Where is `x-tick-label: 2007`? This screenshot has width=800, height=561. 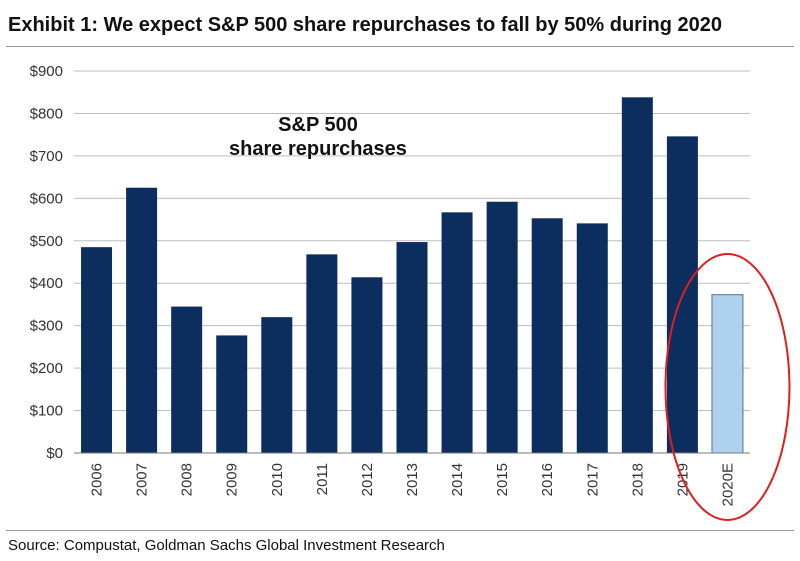 x-tick-label: 2007 is located at coordinates (142, 479).